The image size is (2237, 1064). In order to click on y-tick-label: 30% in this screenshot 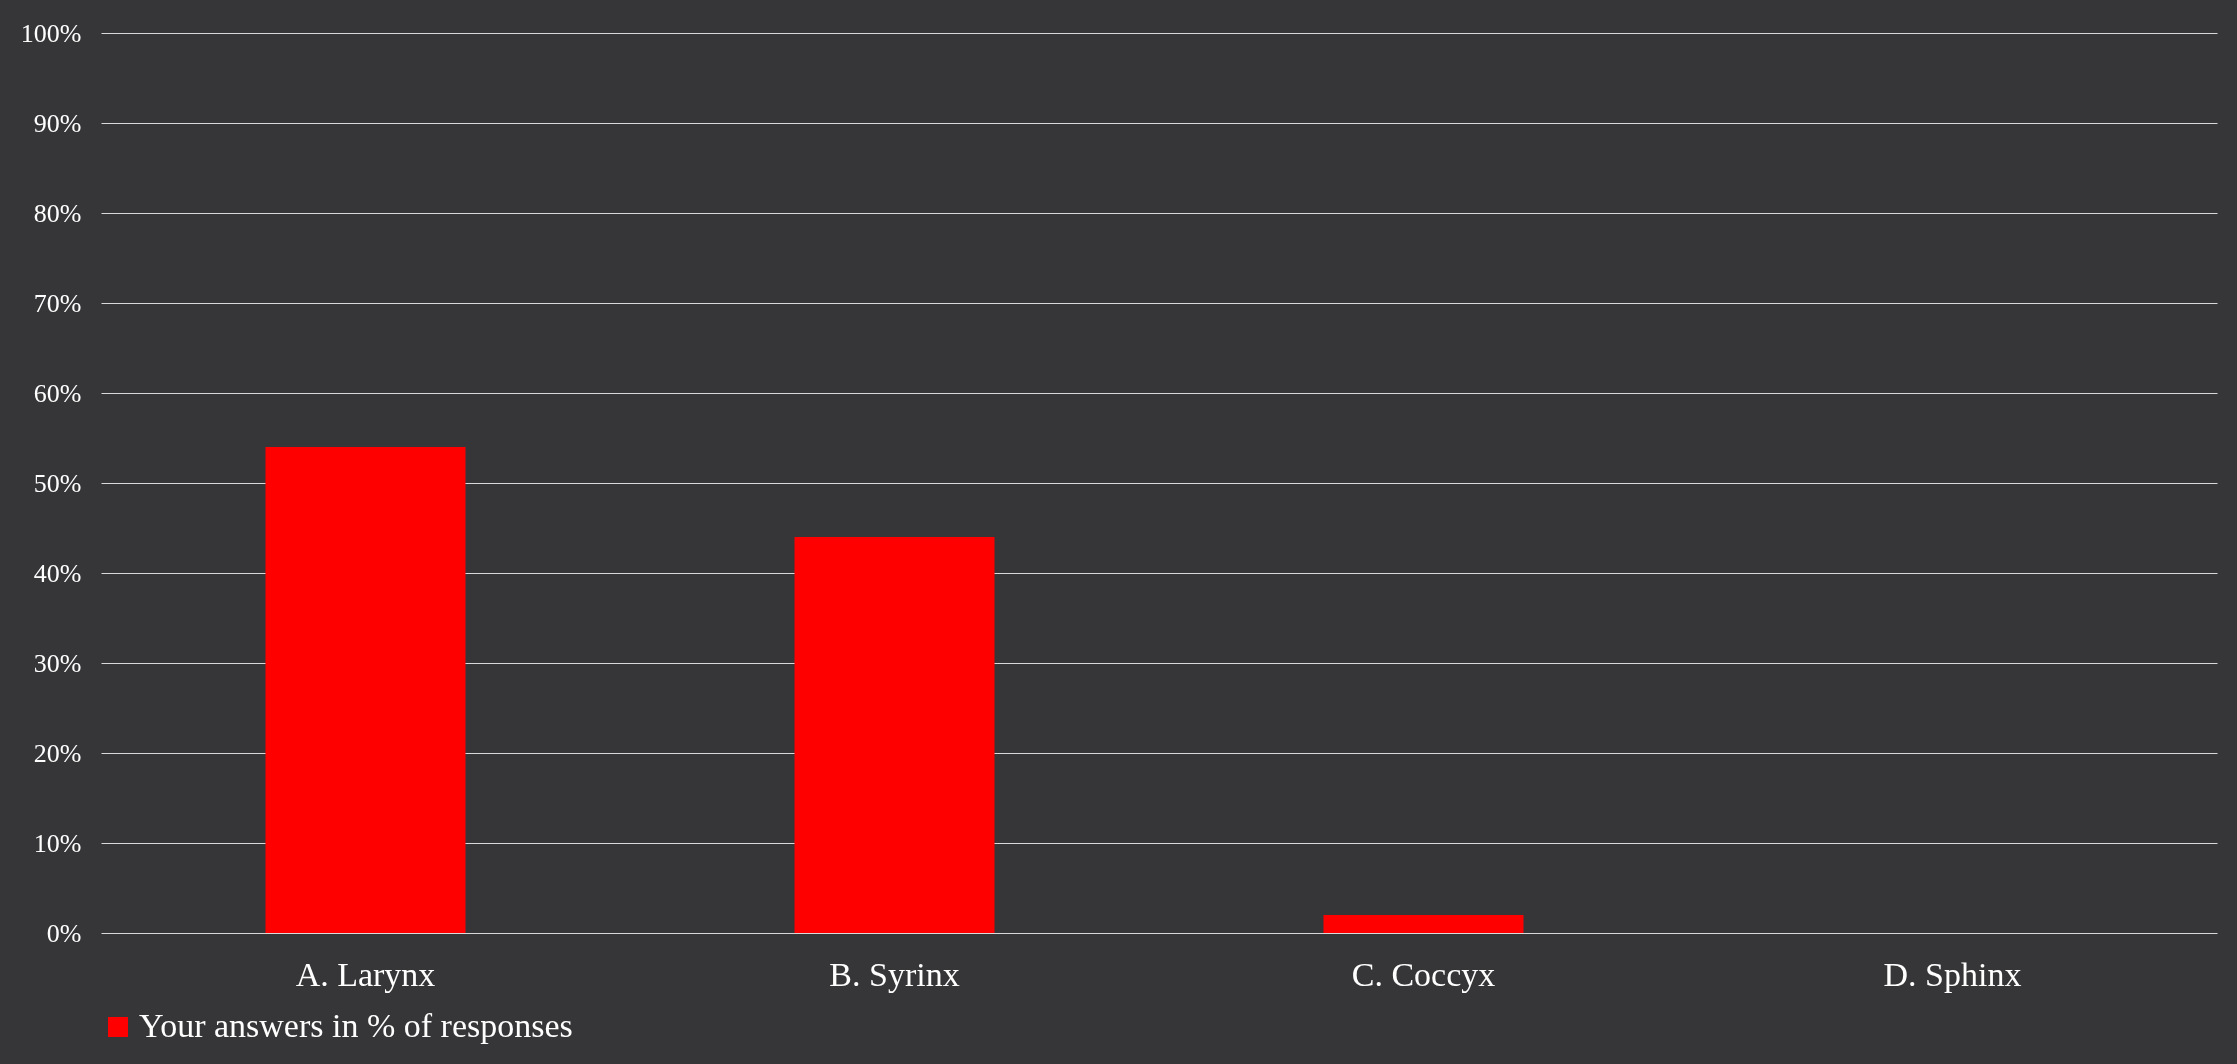, I will do `click(57, 663)`.